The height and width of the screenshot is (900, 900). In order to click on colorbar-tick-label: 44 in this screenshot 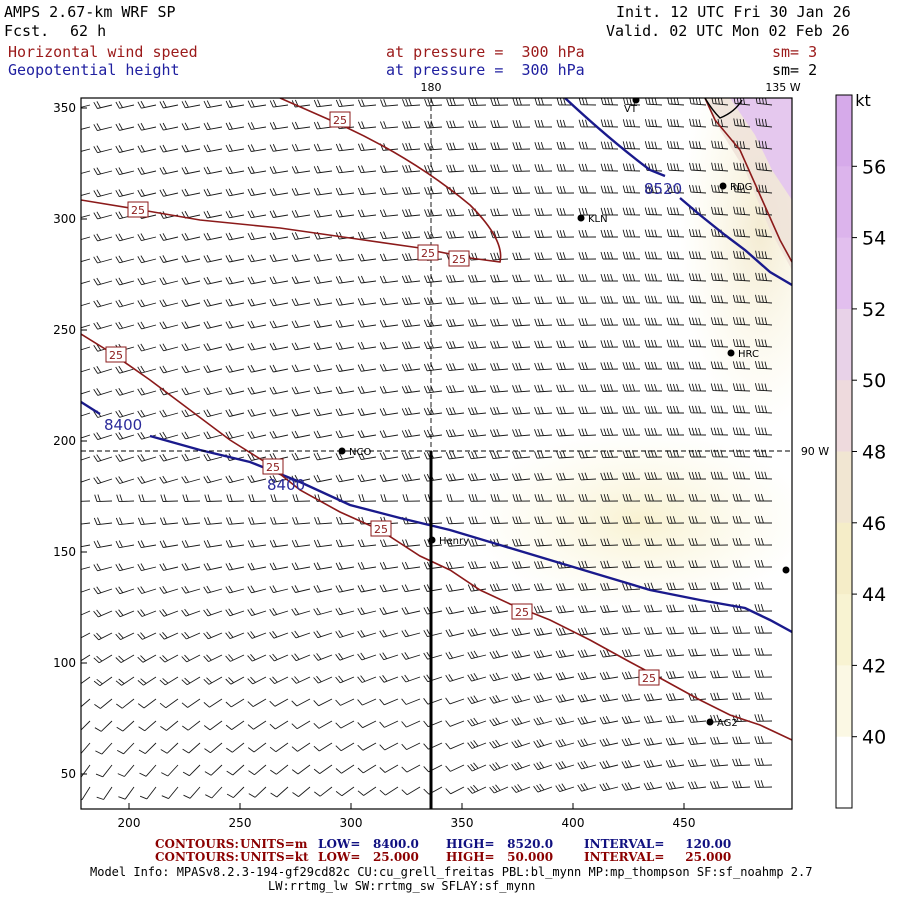, I will do `click(874, 595)`.